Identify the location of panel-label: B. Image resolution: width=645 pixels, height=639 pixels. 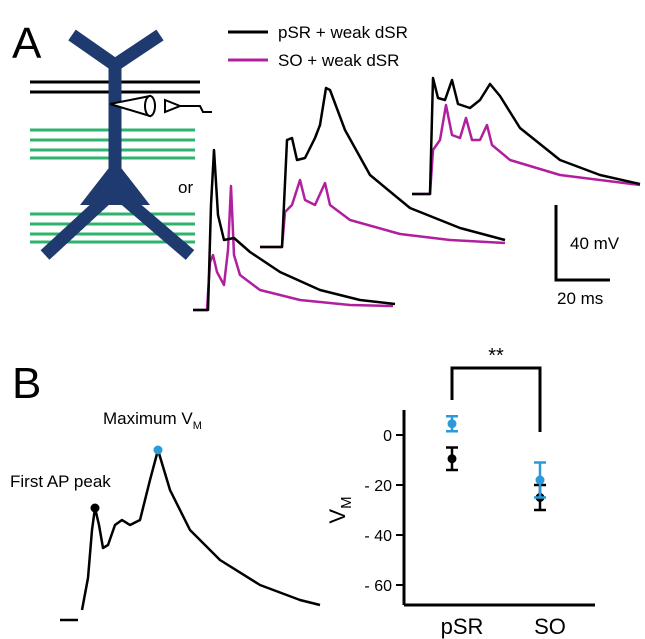
(26, 383).